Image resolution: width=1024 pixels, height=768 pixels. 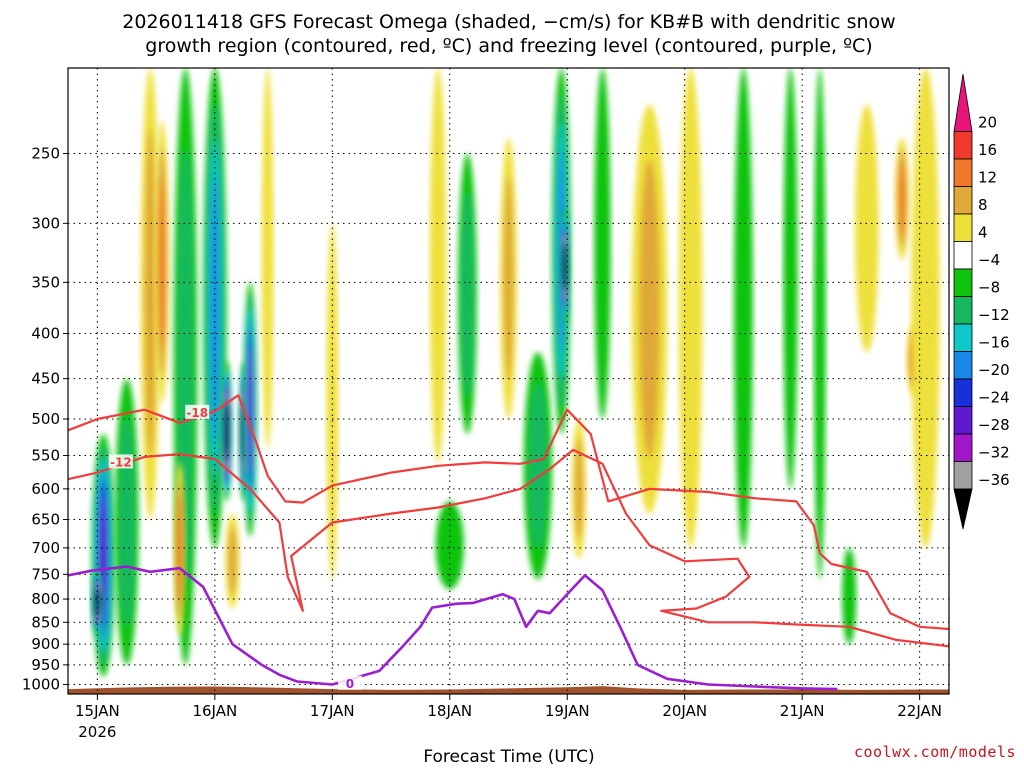 What do you see at coordinates (97, 711) in the screenshot?
I see `x-tick-label-15JAN: 15JAN` at bounding box center [97, 711].